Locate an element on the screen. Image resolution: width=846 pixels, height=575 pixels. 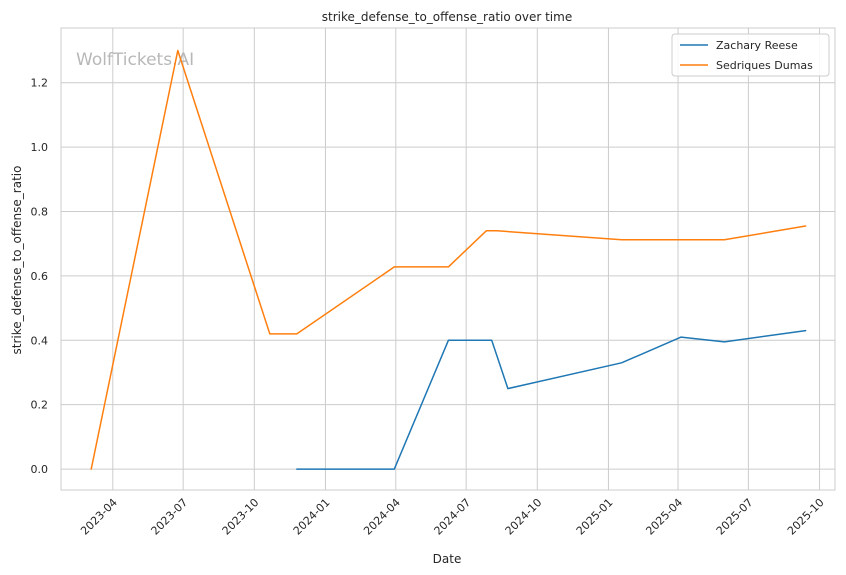
y-tick-label: 0.2 is located at coordinates (40, 405).